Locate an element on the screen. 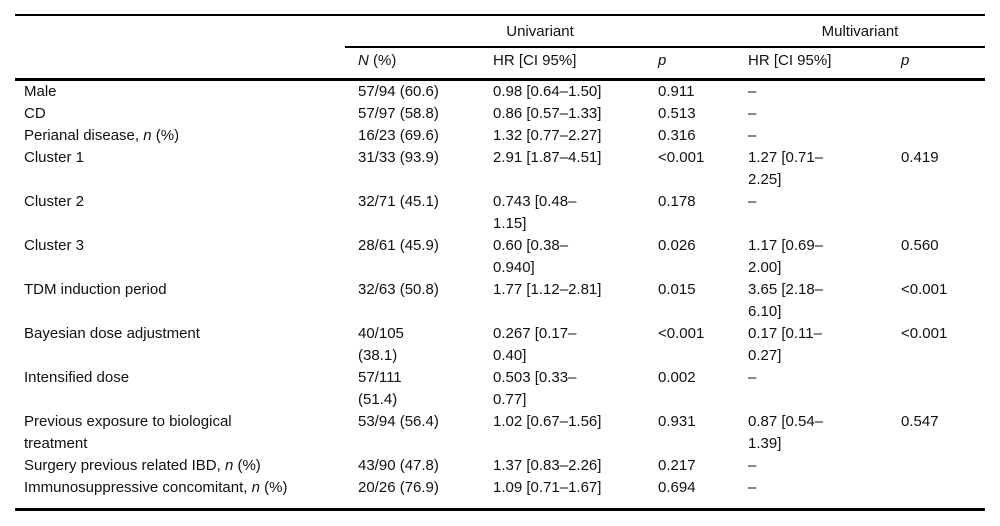 This screenshot has width=1000, height=526. p-multi-label: p is located at coordinates (905, 60).